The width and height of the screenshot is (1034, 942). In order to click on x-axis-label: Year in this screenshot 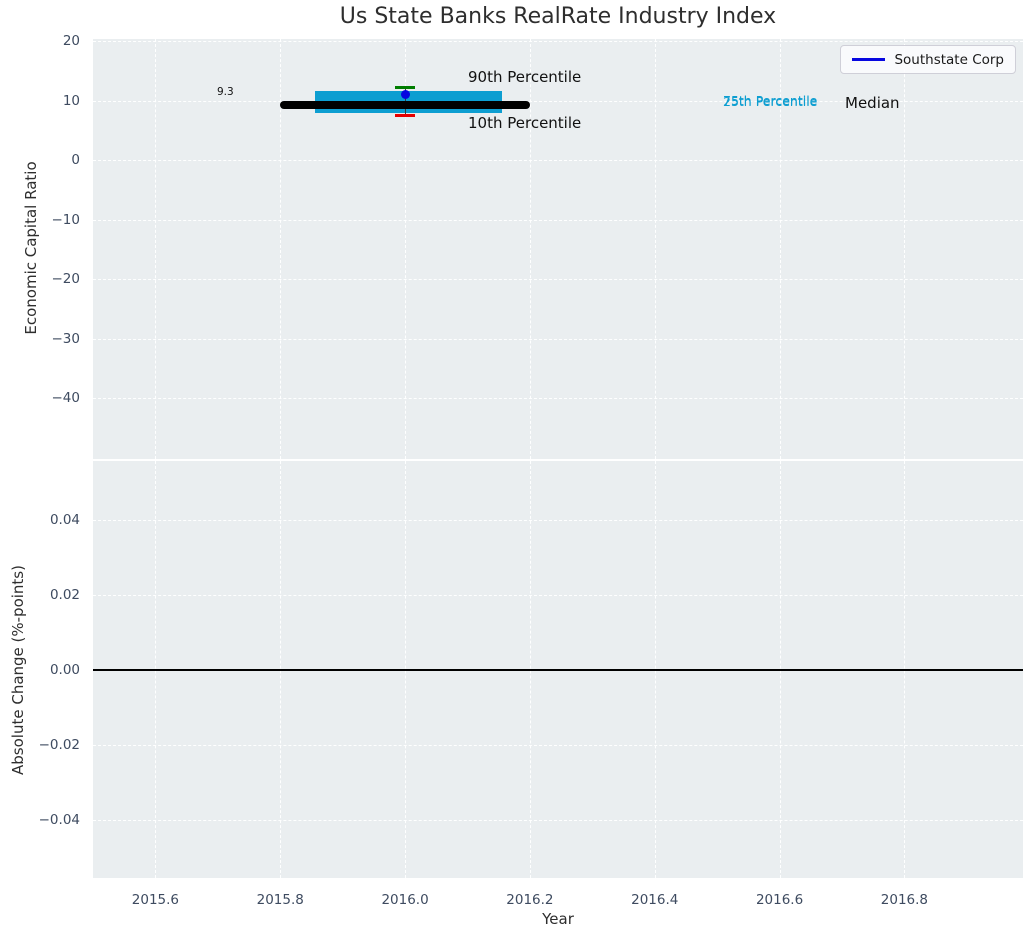, I will do `click(558, 919)`.